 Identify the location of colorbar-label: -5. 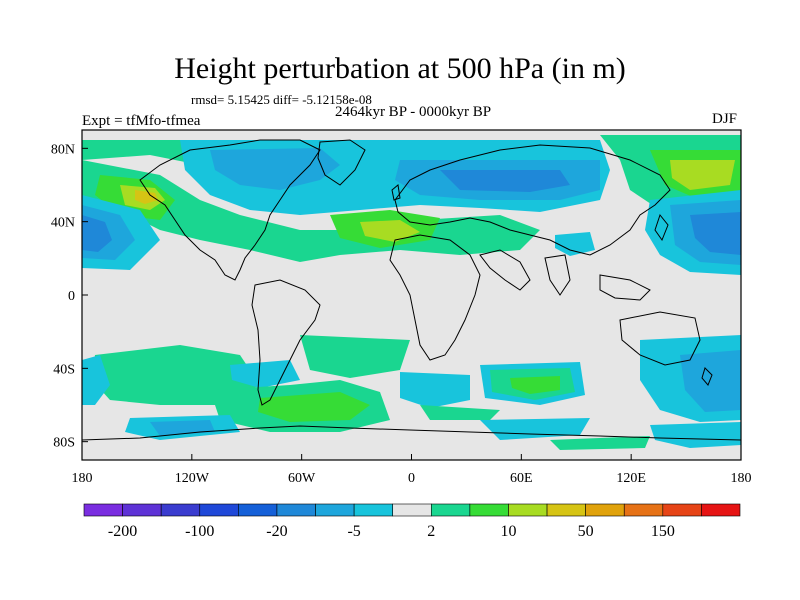
(353, 531).